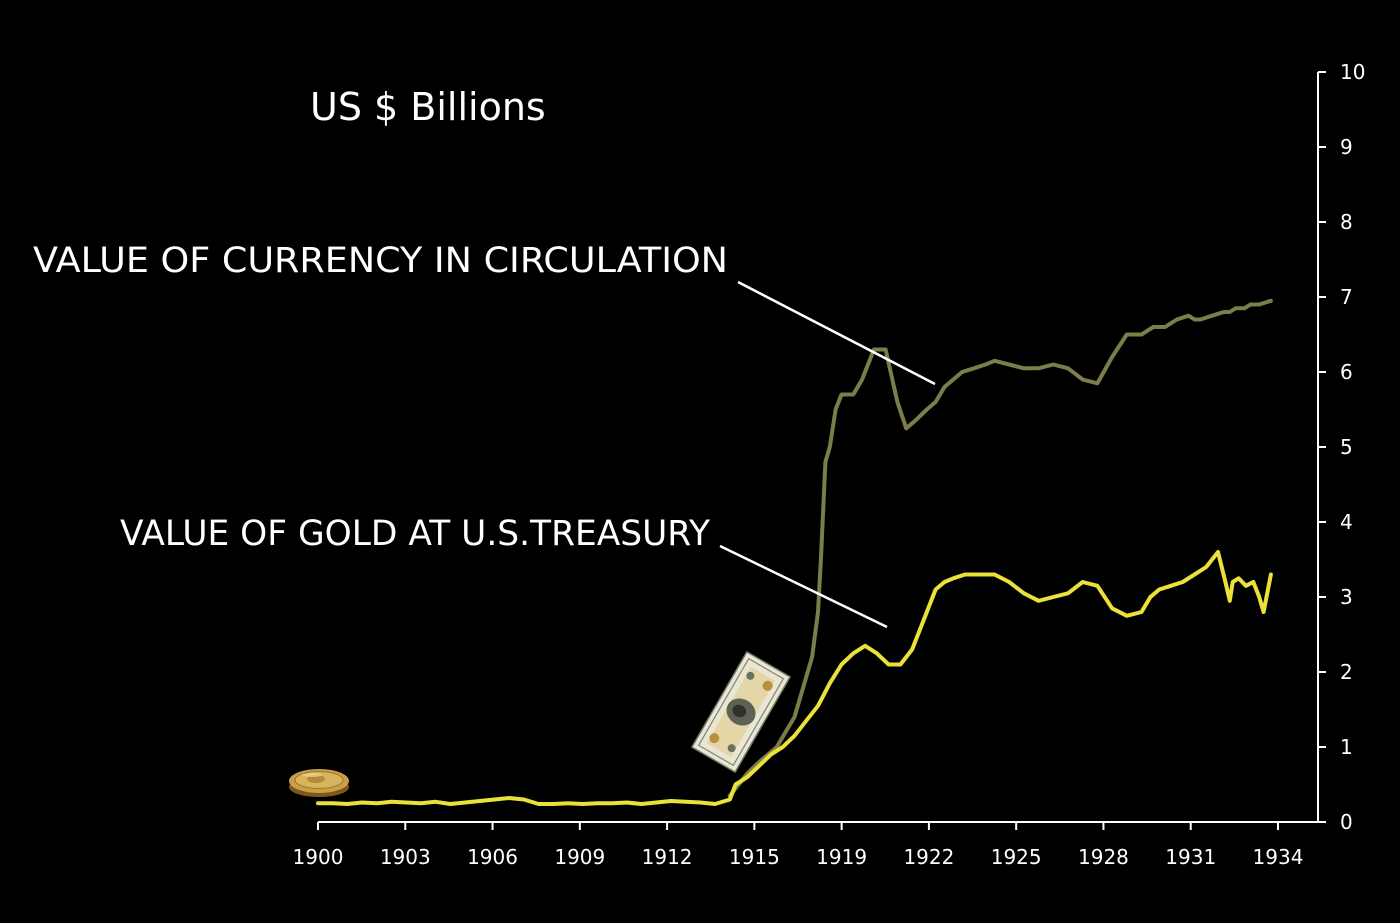 This screenshot has width=1400, height=923. Describe the element at coordinates (667, 857) in the screenshot. I see `x-tick-label: 1912` at that location.